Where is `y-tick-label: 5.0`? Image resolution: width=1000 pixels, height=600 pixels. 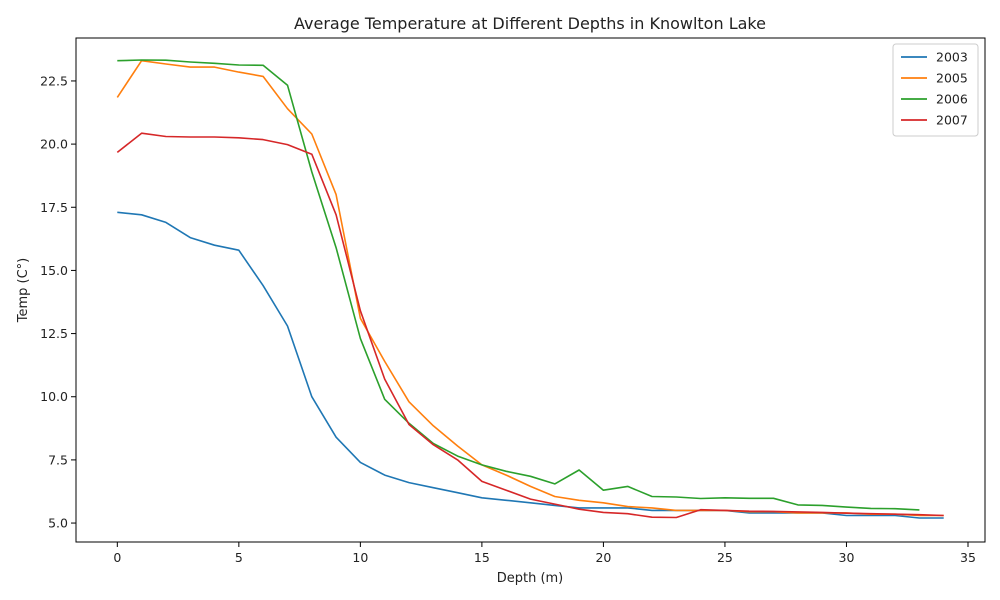
y-tick-label: 5.0 is located at coordinates (58, 523).